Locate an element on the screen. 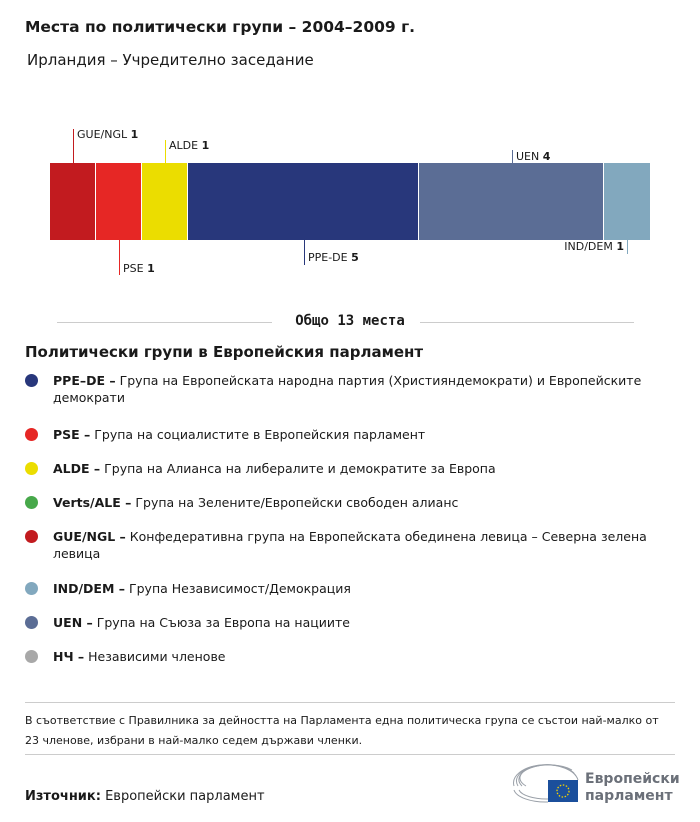 The width and height of the screenshot is (700, 822). logo-line1: Европейски is located at coordinates (632, 779).